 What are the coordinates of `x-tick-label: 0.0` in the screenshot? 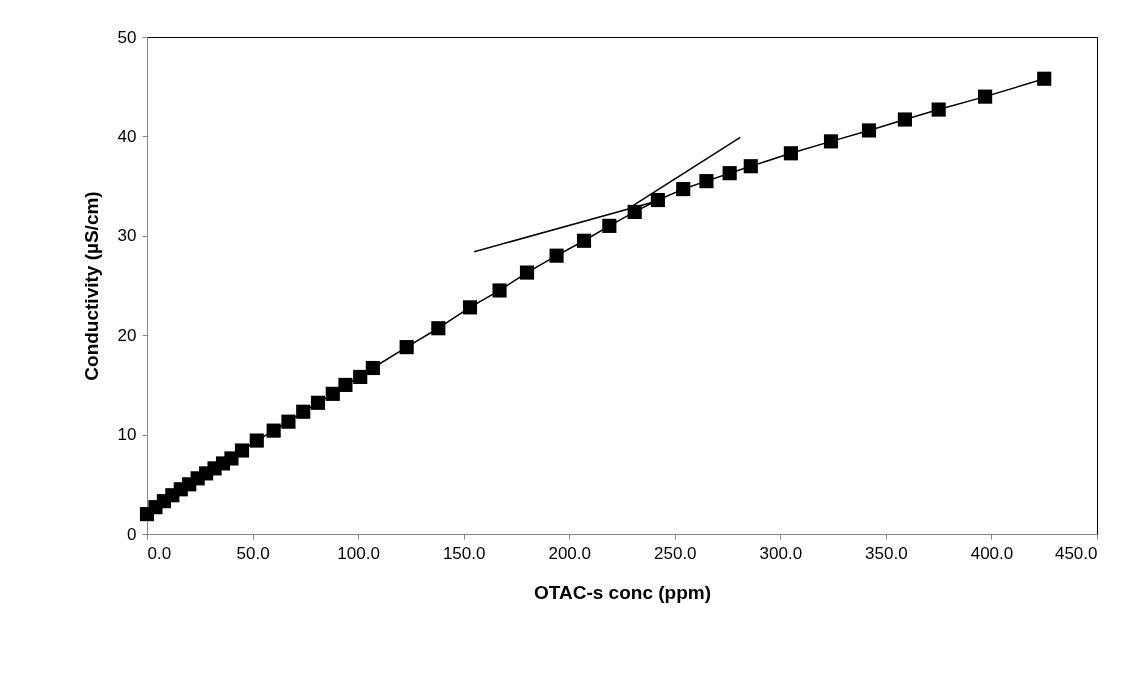 It's located at (159, 553).